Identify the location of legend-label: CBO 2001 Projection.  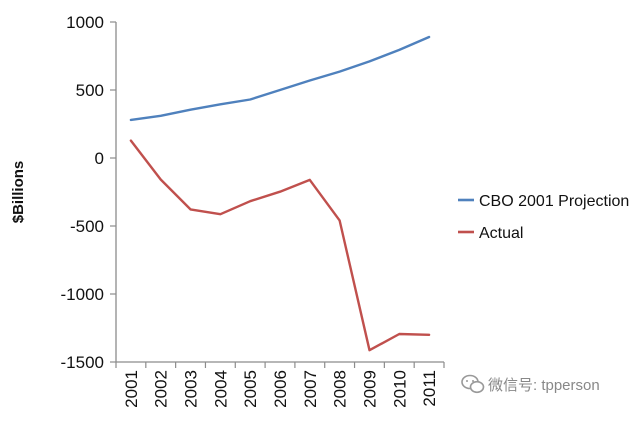
(554, 201).